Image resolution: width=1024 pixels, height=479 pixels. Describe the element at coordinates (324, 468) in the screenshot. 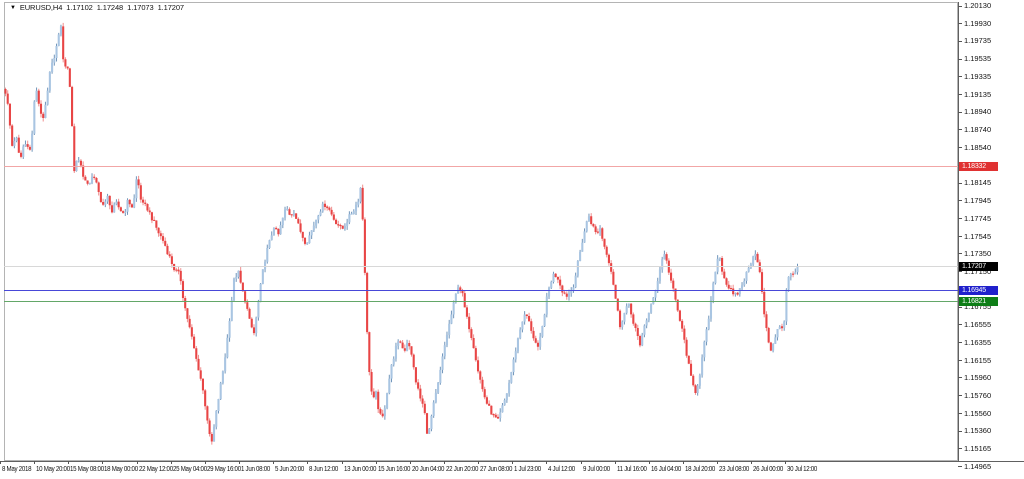

I see `time-tick-label: 8 Jun 12:00` at that location.